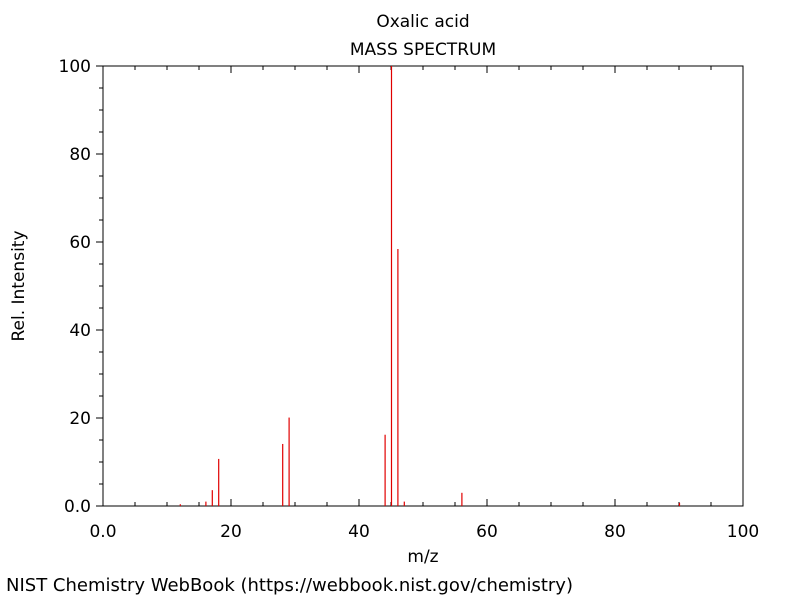  Describe the element at coordinates (359, 532) in the screenshot. I see `x-tick-label: 40` at that location.